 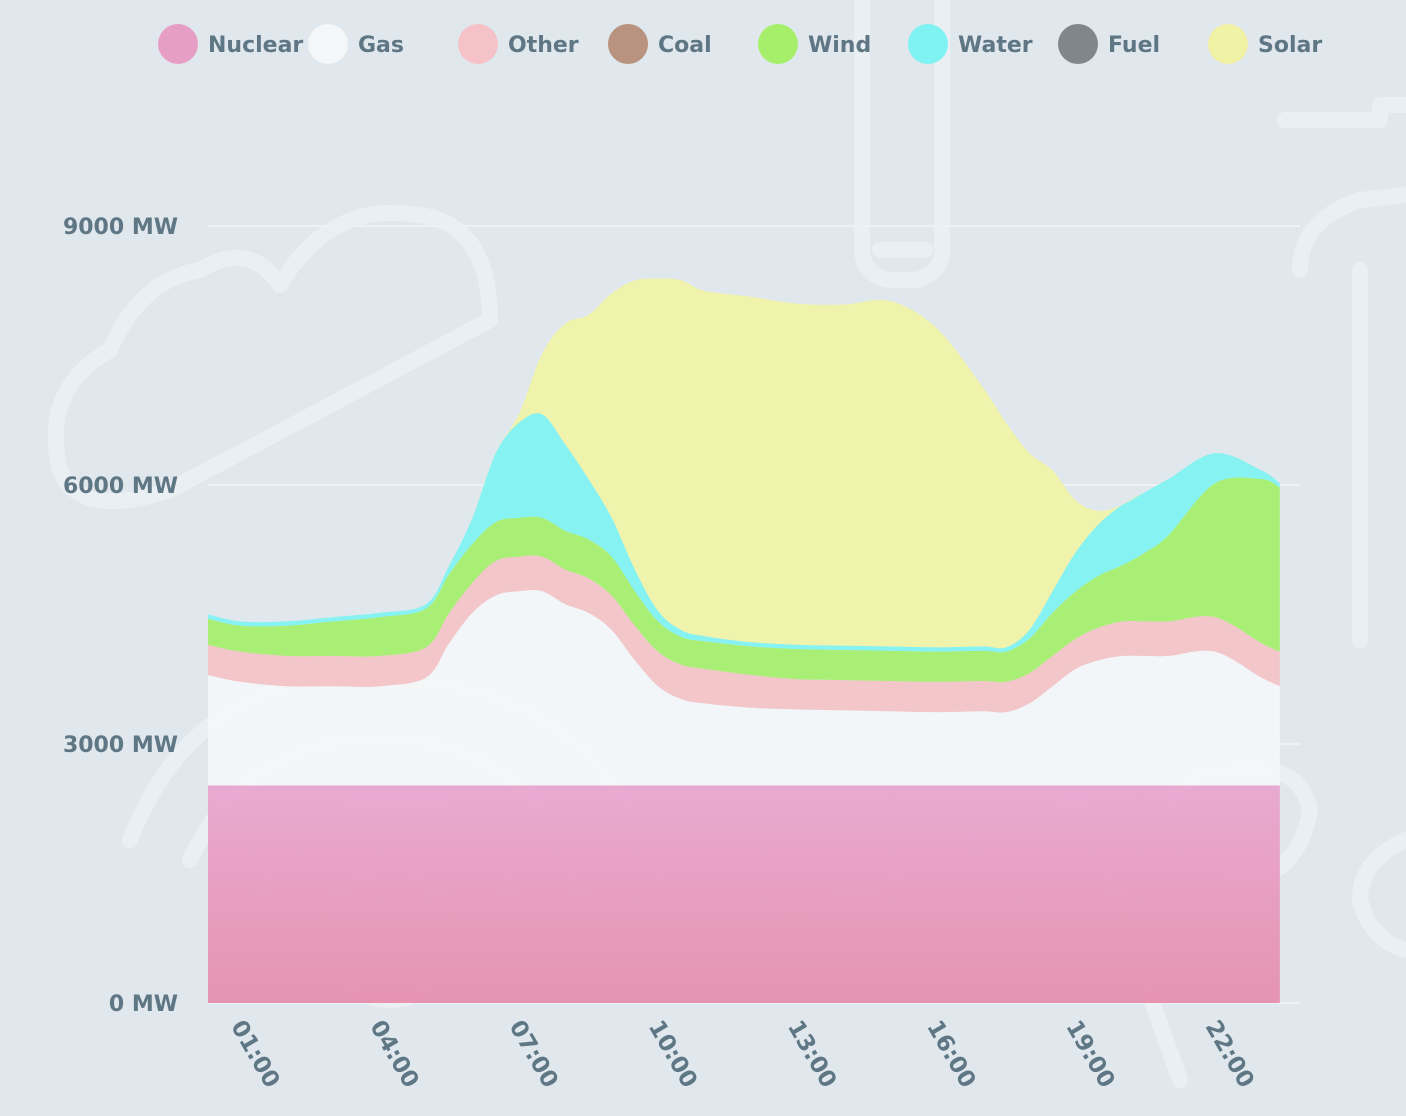 I want to click on legend-label-coal: Coal, so click(x=685, y=45).